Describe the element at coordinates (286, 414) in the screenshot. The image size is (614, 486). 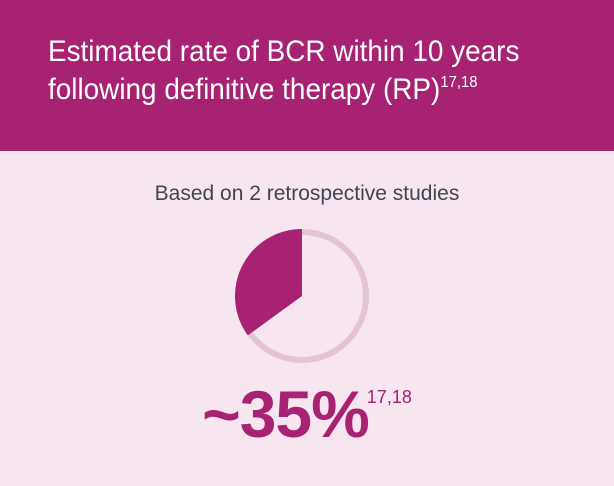
I see `stat-value: ~35%` at that location.